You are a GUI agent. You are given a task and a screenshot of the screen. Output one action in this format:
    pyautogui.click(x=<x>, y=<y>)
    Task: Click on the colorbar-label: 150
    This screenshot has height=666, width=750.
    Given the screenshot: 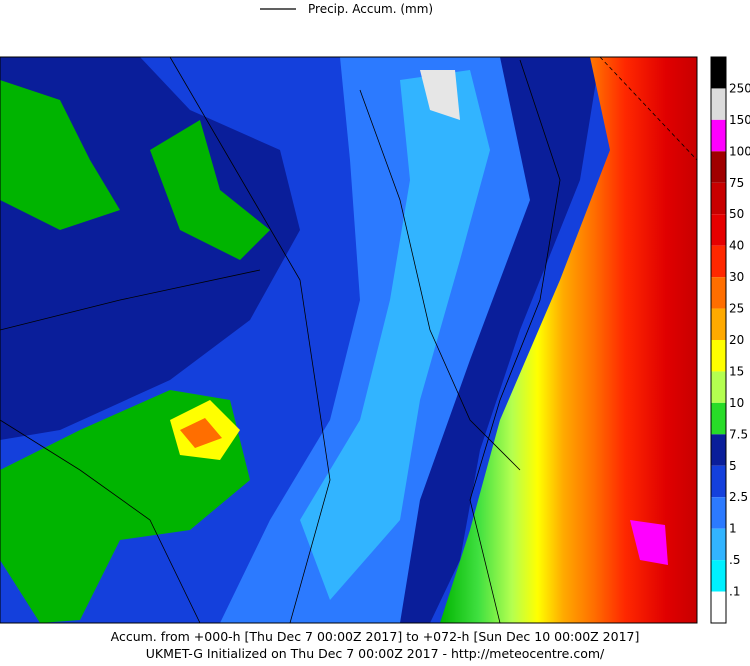 What is the action you would take?
    pyautogui.click(x=739, y=120)
    